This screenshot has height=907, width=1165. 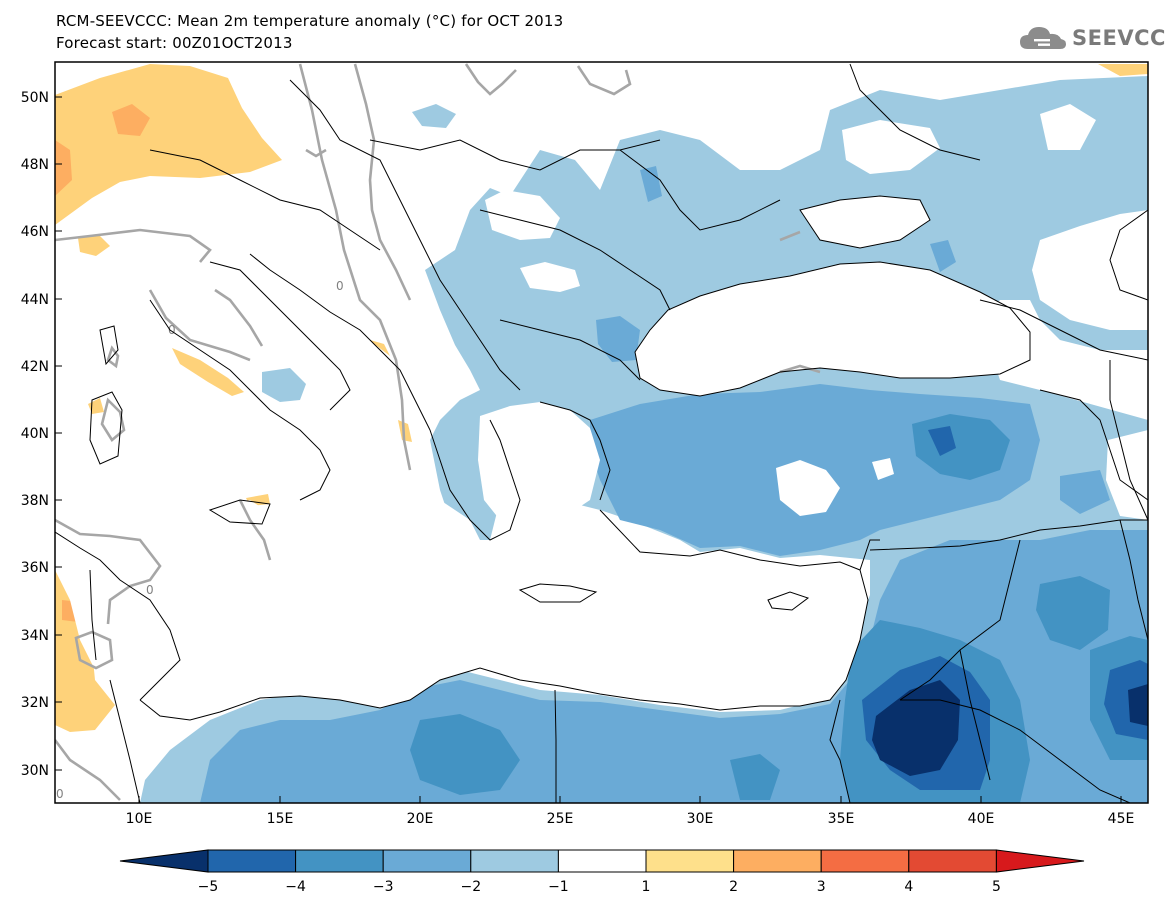 What do you see at coordinates (1063, 330) in the screenshot?
I see `border-caucasus` at bounding box center [1063, 330].